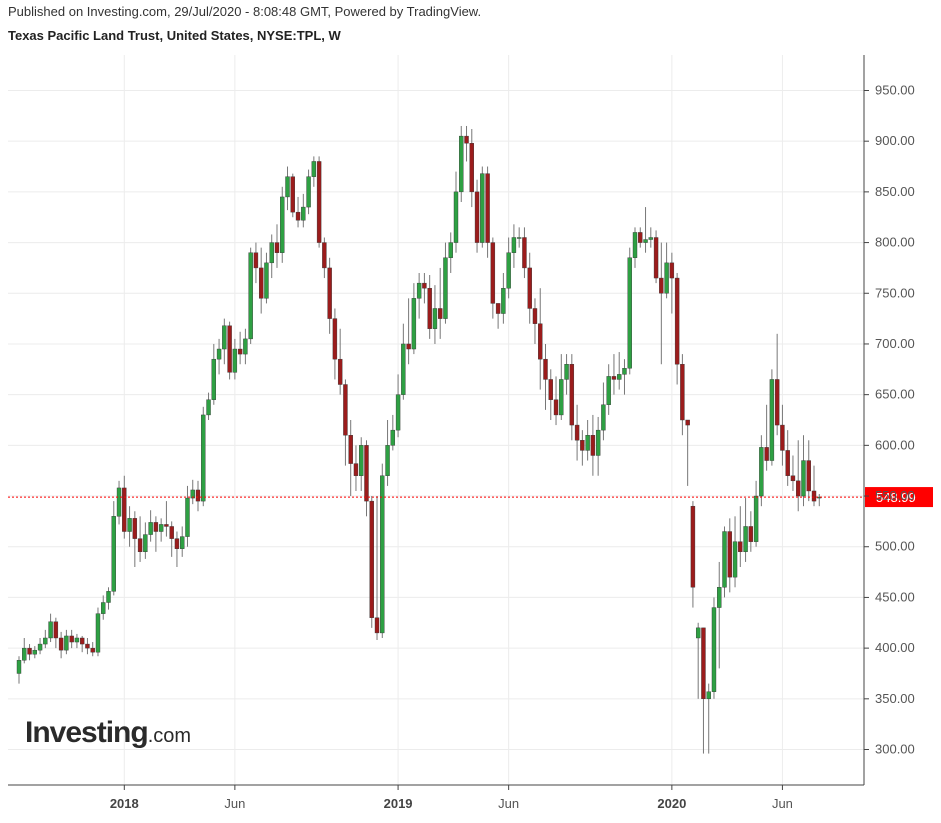  What do you see at coordinates (895, 495) in the screenshot?
I see `y-tick-label: 550.00` at bounding box center [895, 495].